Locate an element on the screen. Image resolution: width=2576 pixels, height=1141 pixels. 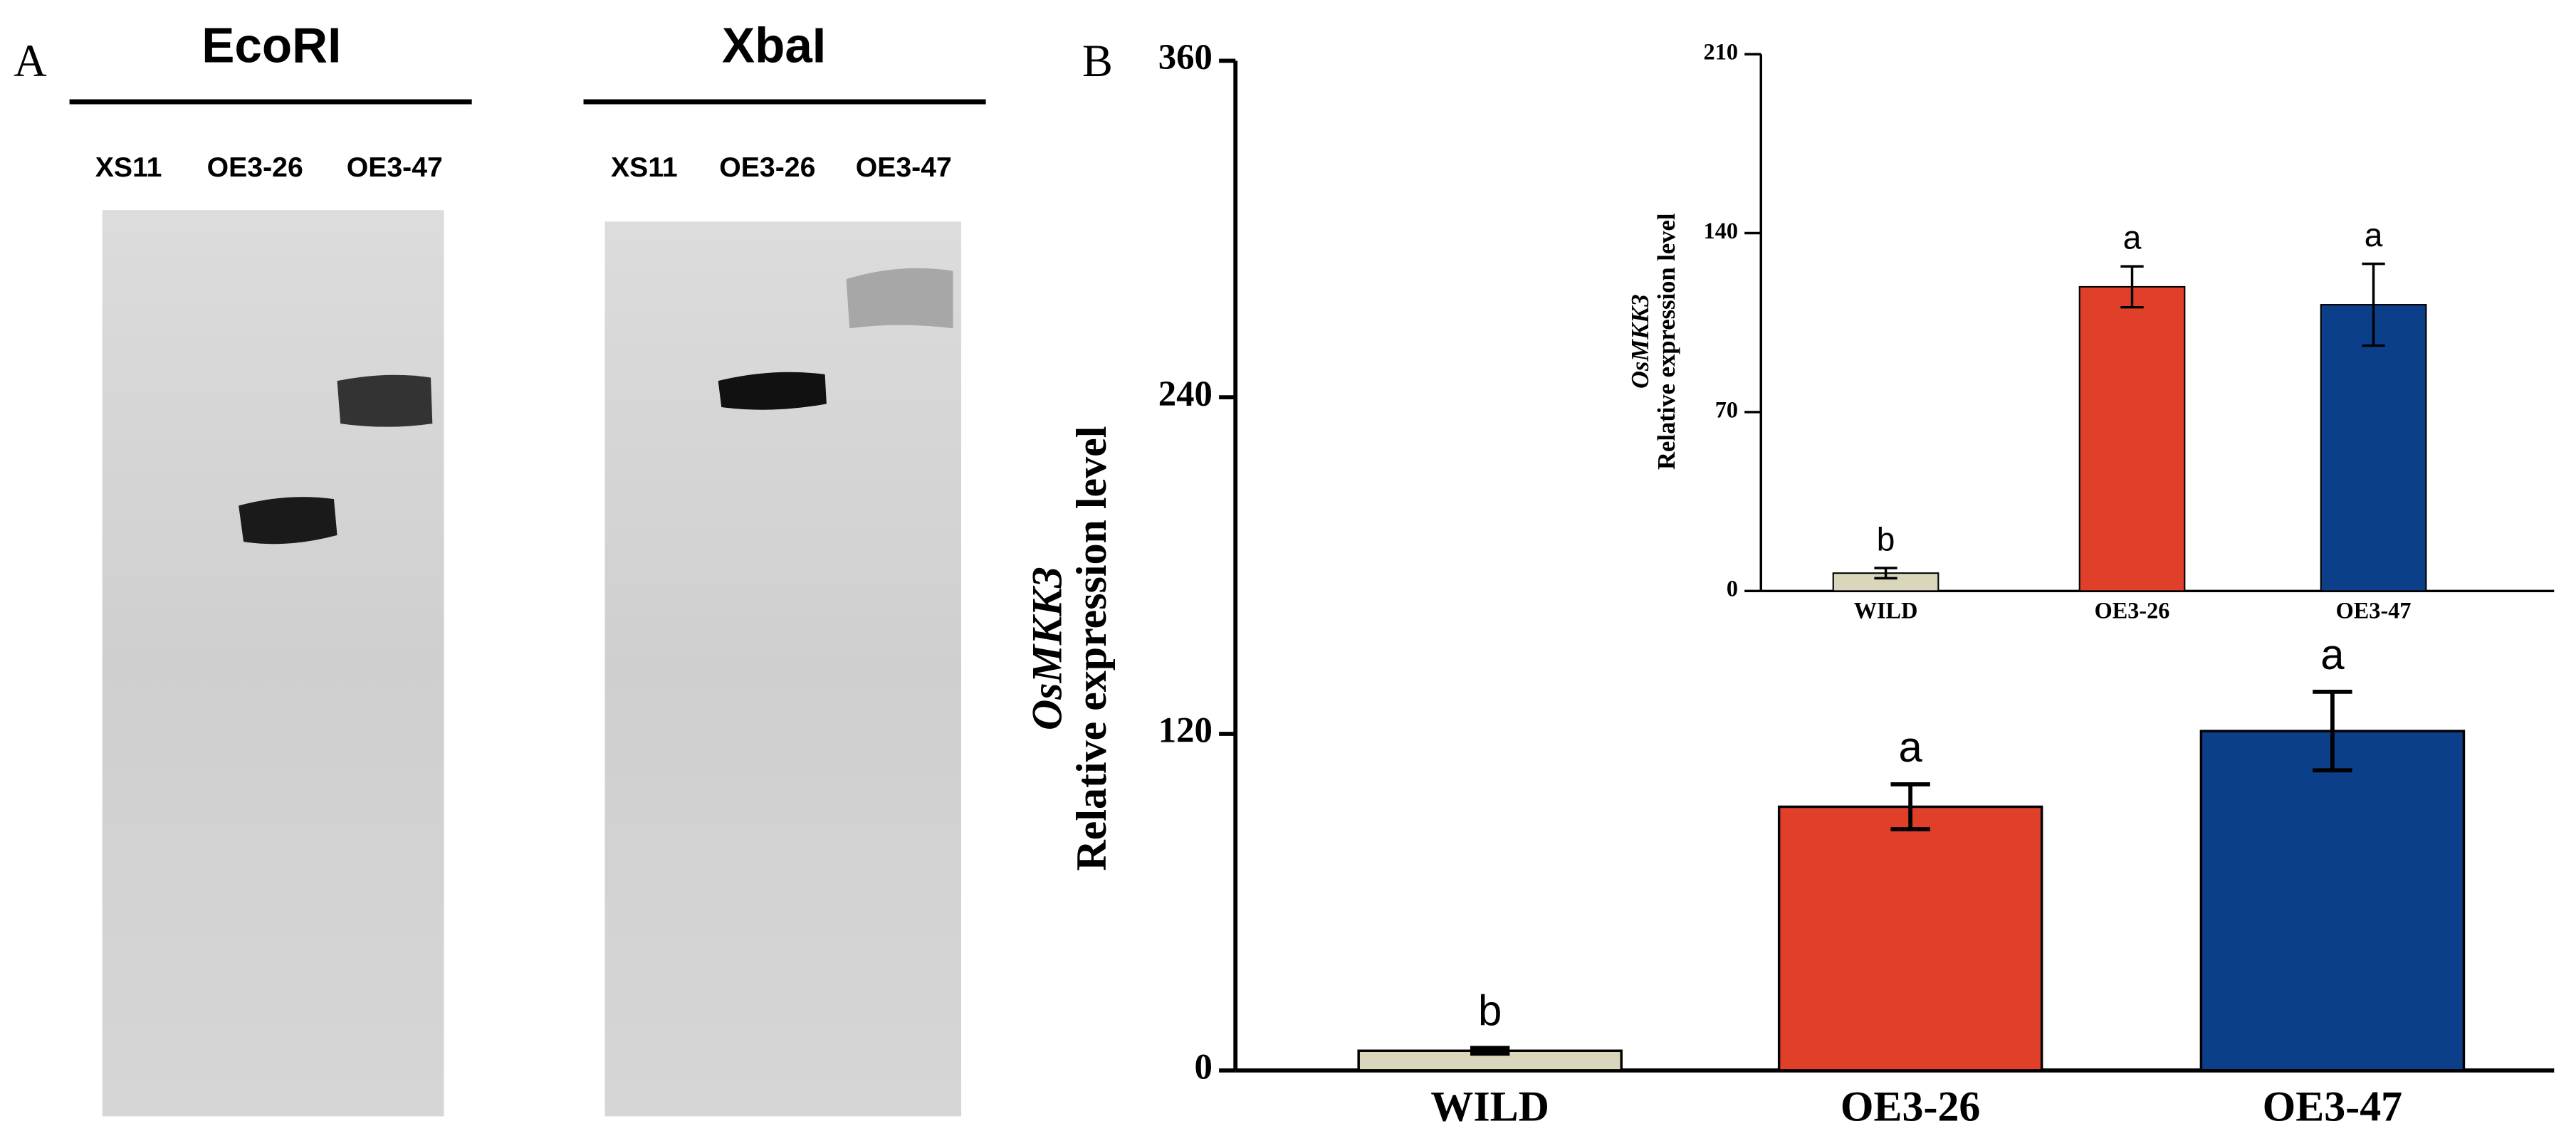
y-tick-label: 240 is located at coordinates (1185, 394).